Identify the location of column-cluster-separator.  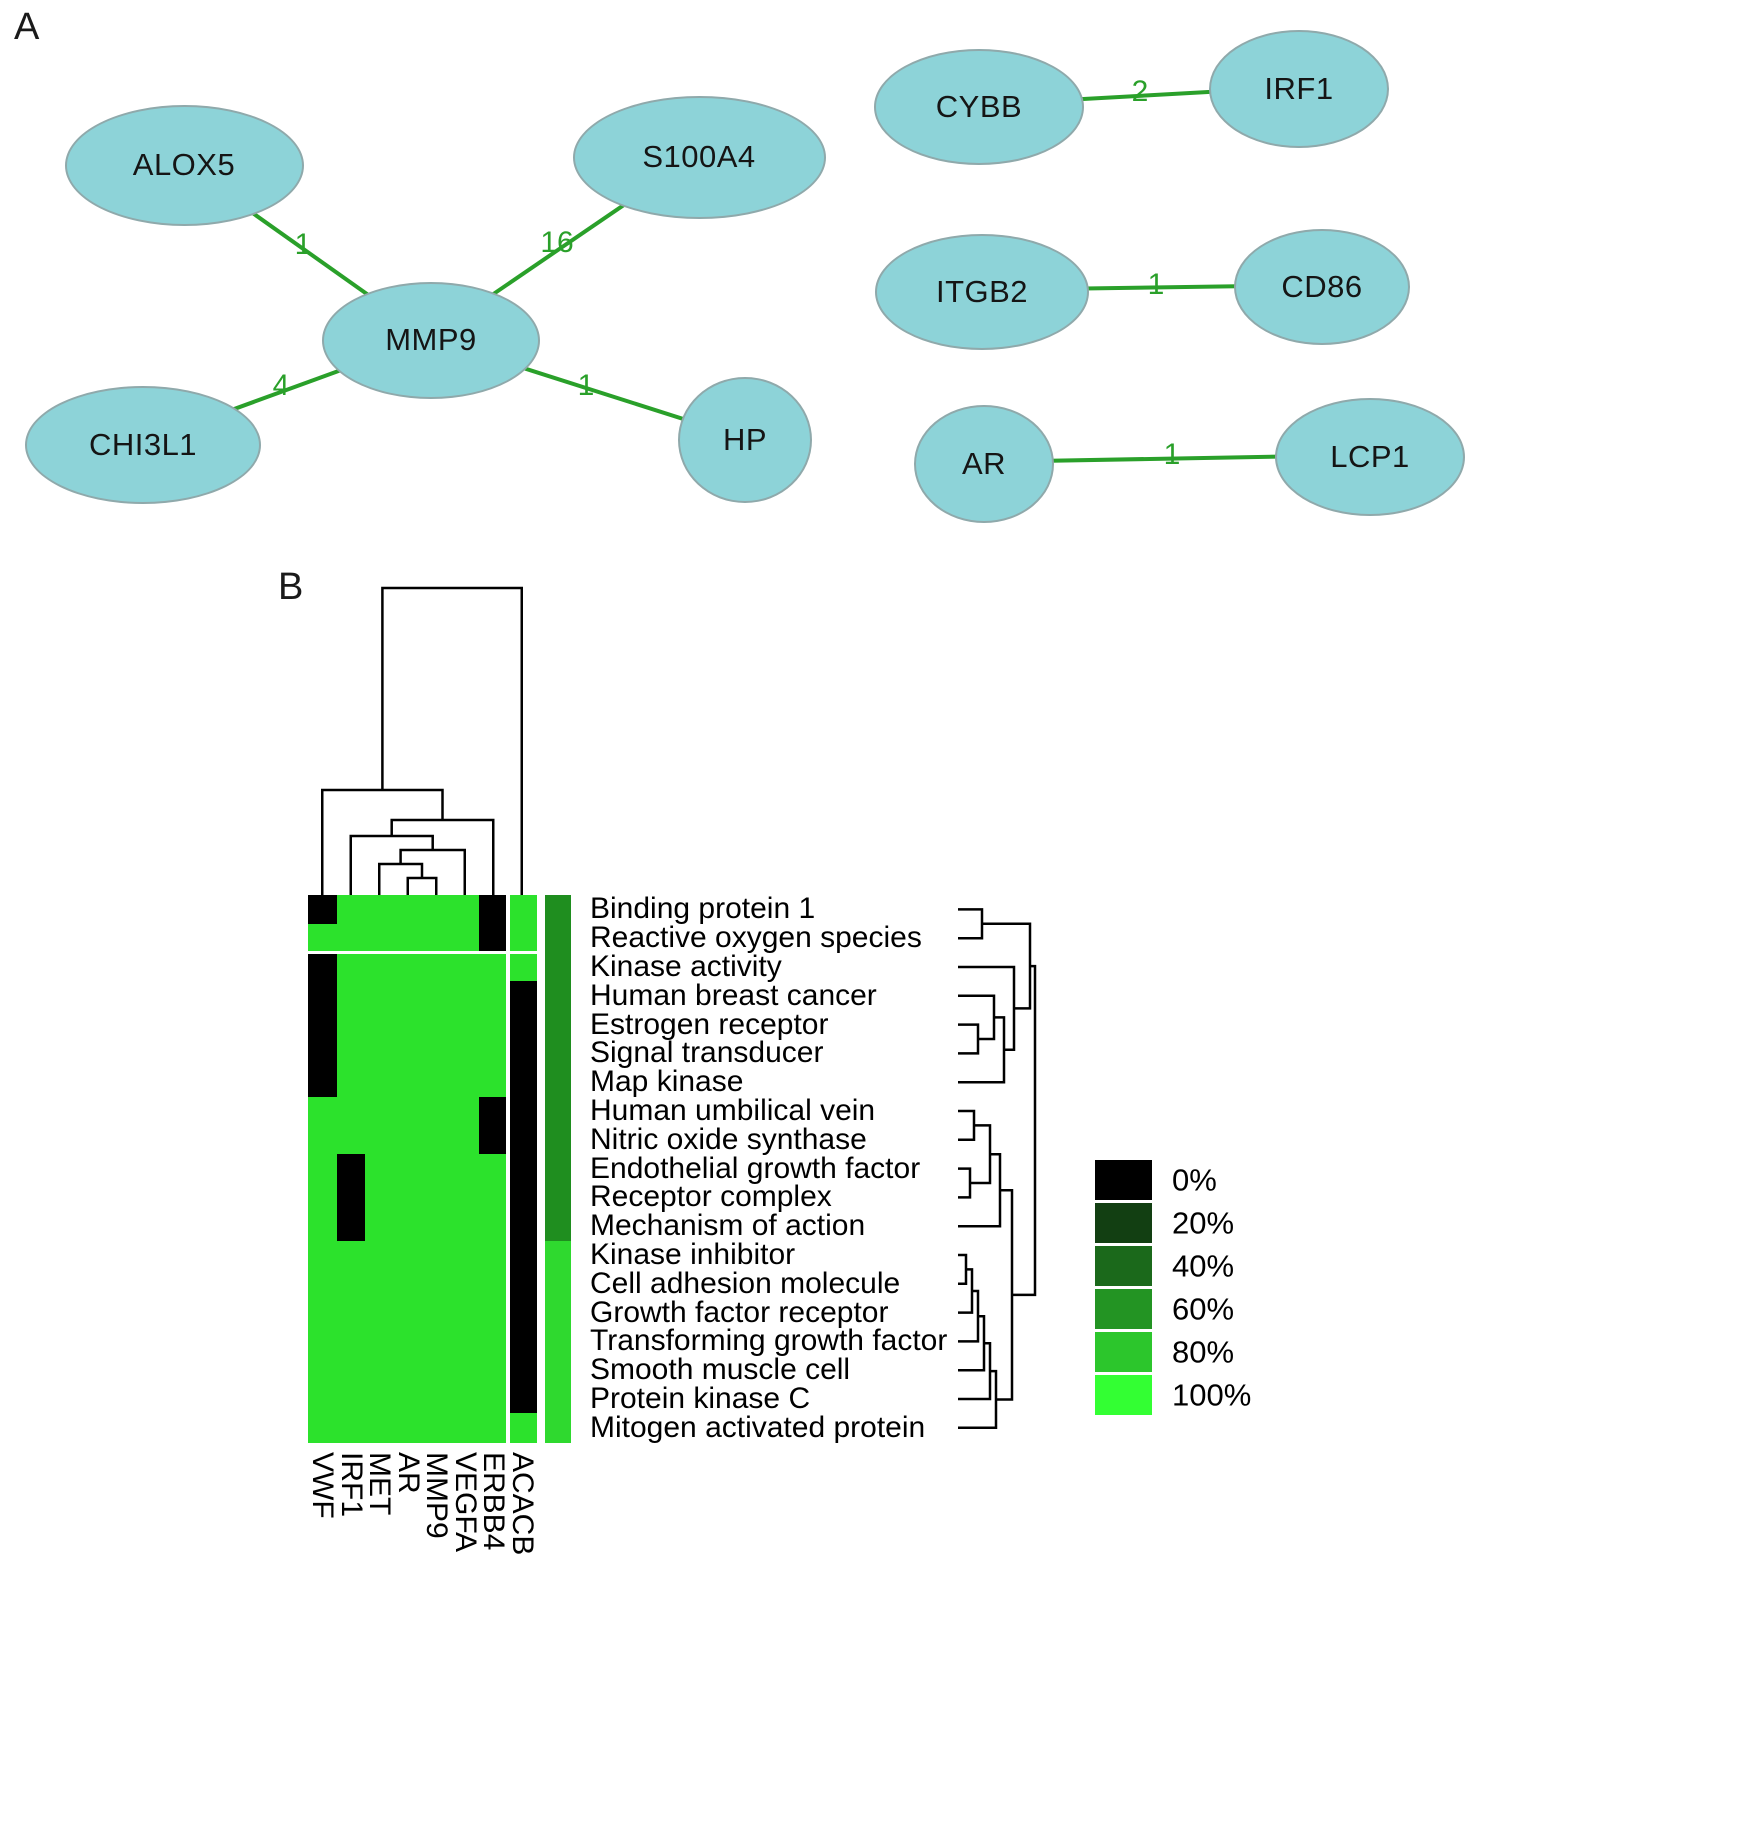
(507, 1169).